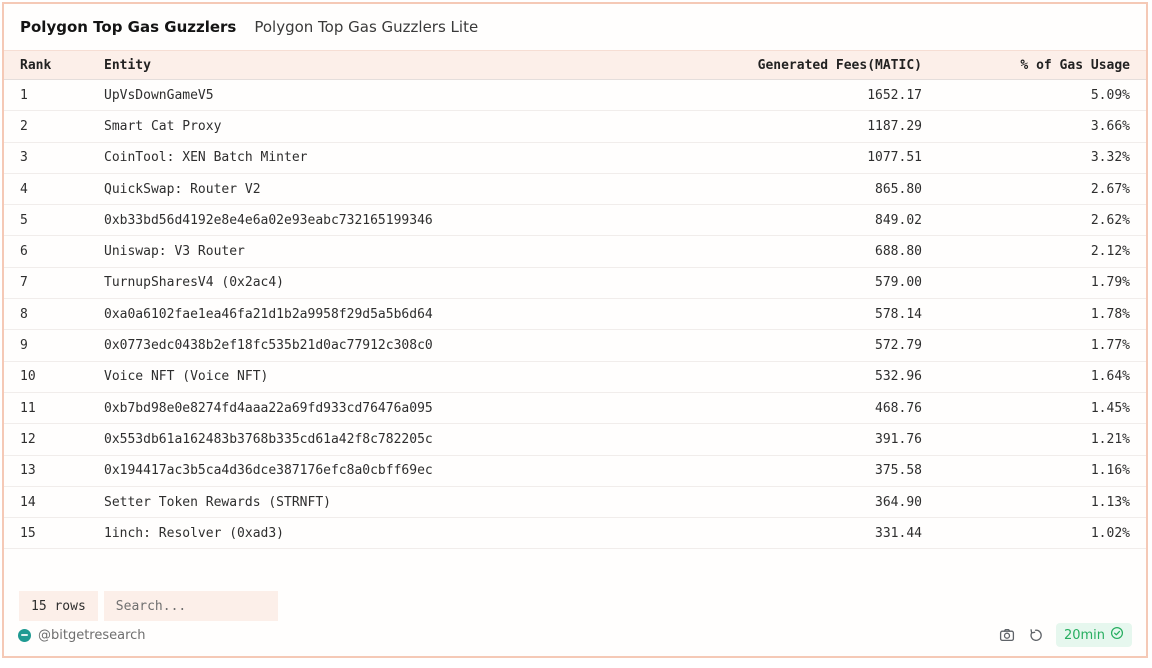 The image size is (1152, 668). Describe the element at coordinates (1042, 377) in the screenshot. I see `cell-usage: 1.64%` at that location.